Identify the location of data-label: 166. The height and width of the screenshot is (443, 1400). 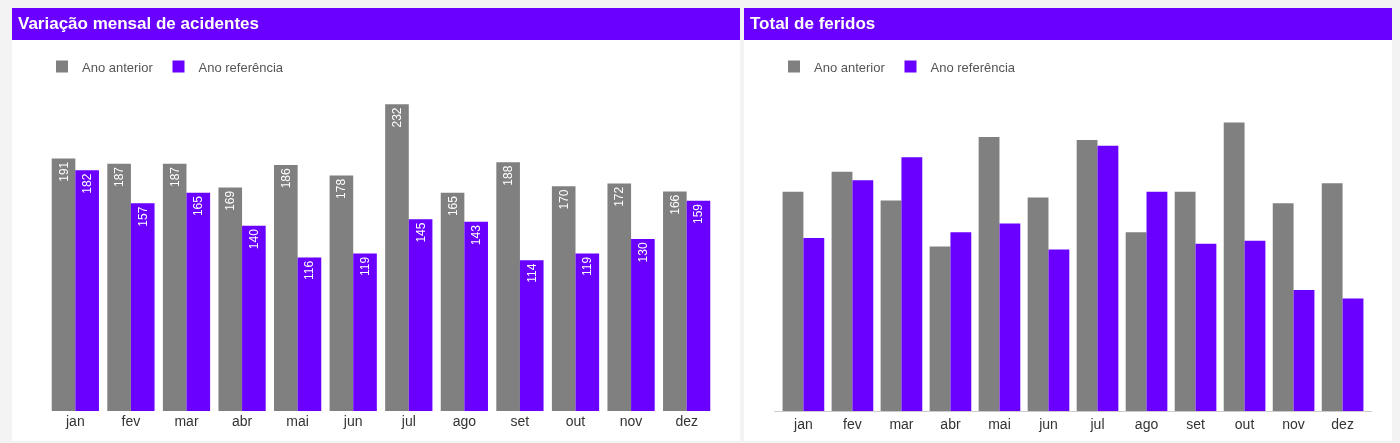
(674, 204).